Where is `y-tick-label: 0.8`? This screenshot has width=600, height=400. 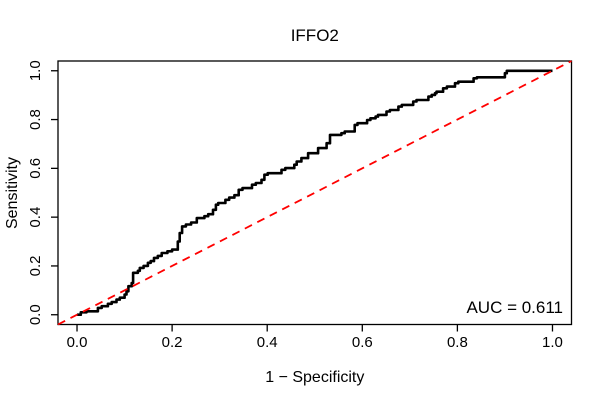
y-tick-label: 0.8 is located at coordinates (35, 119).